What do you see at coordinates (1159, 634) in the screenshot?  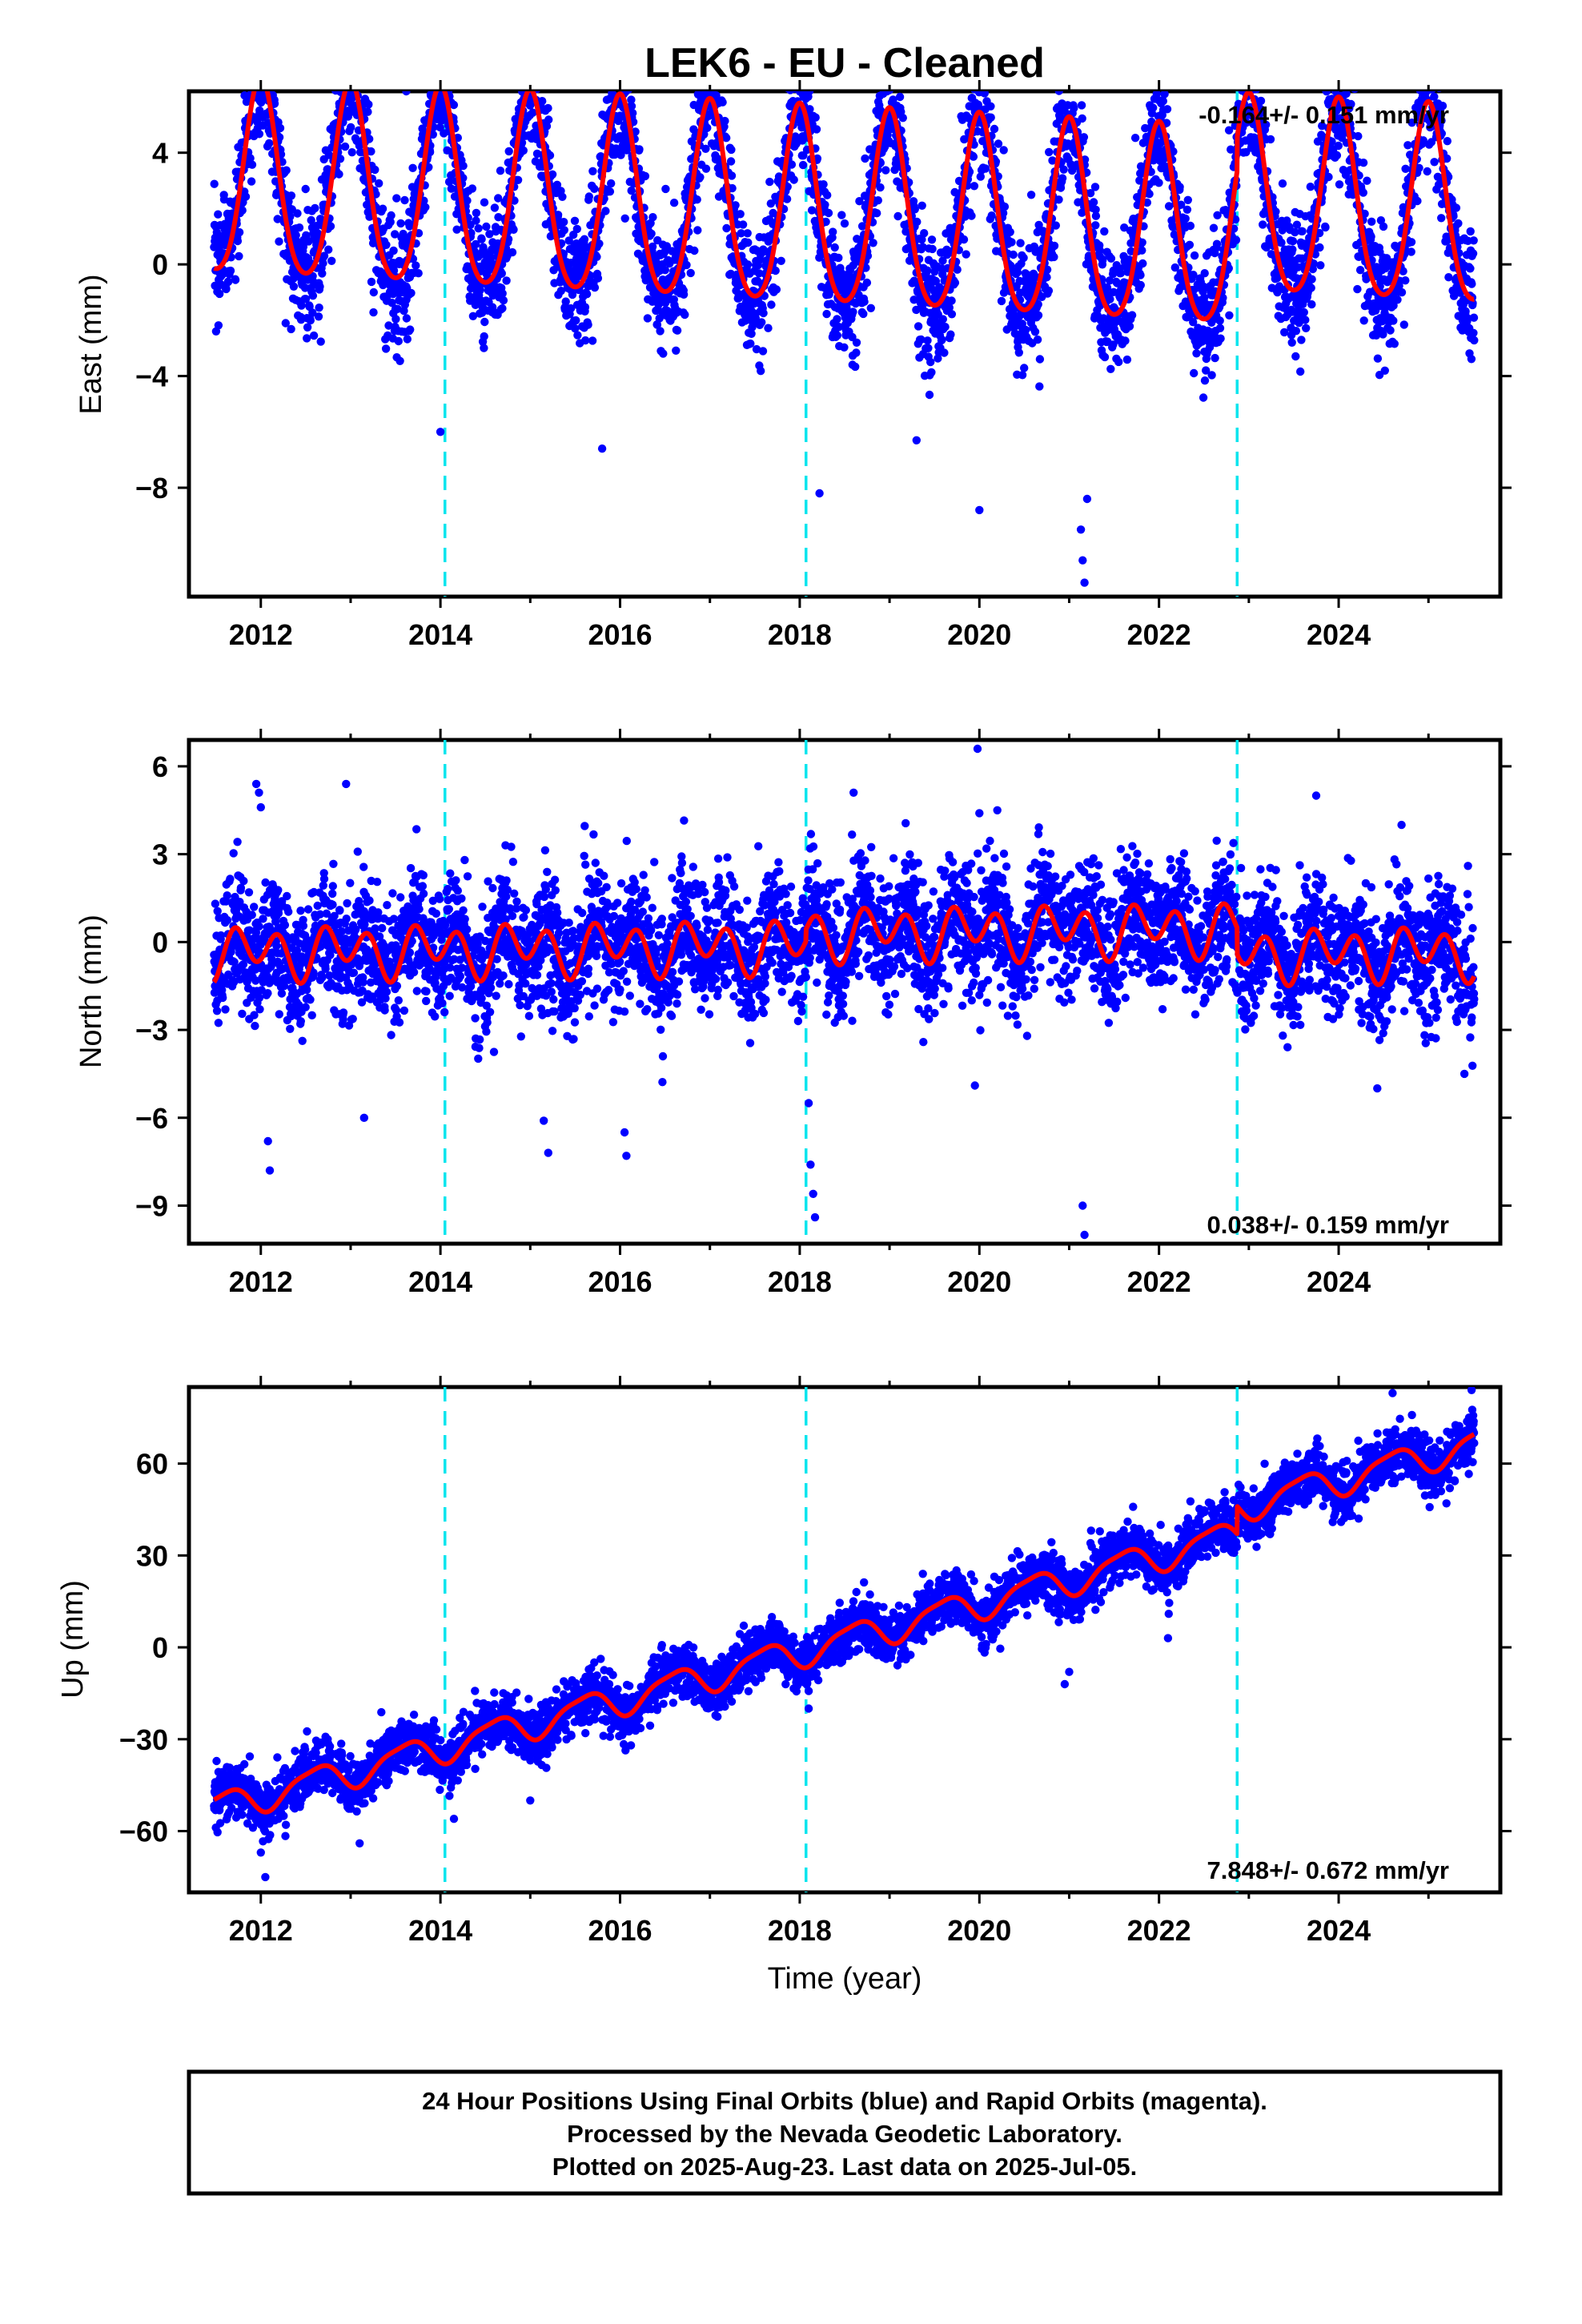 I see `east-xtick-label: 2022` at bounding box center [1159, 634].